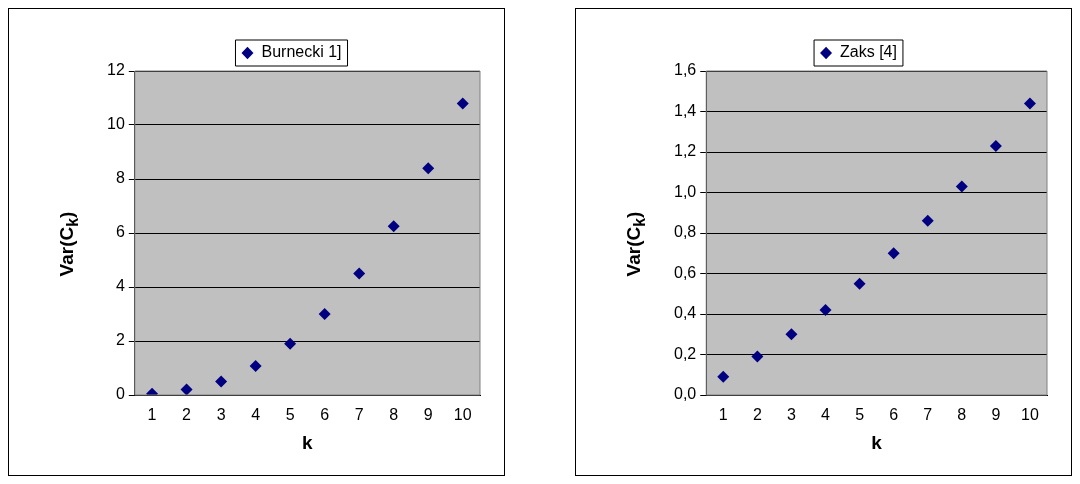 This screenshot has width=1080, height=484. I want to click on y-tick-label: 0,0, so click(685, 394).